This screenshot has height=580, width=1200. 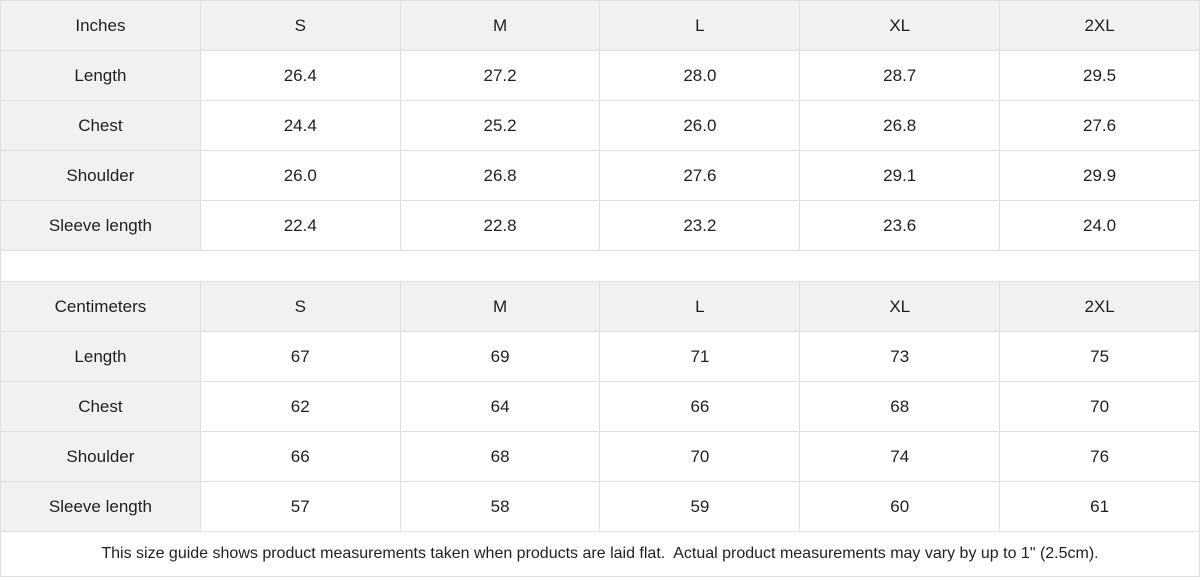 What do you see at coordinates (700, 75) in the screenshot?
I see `measurement-value: 28.0` at bounding box center [700, 75].